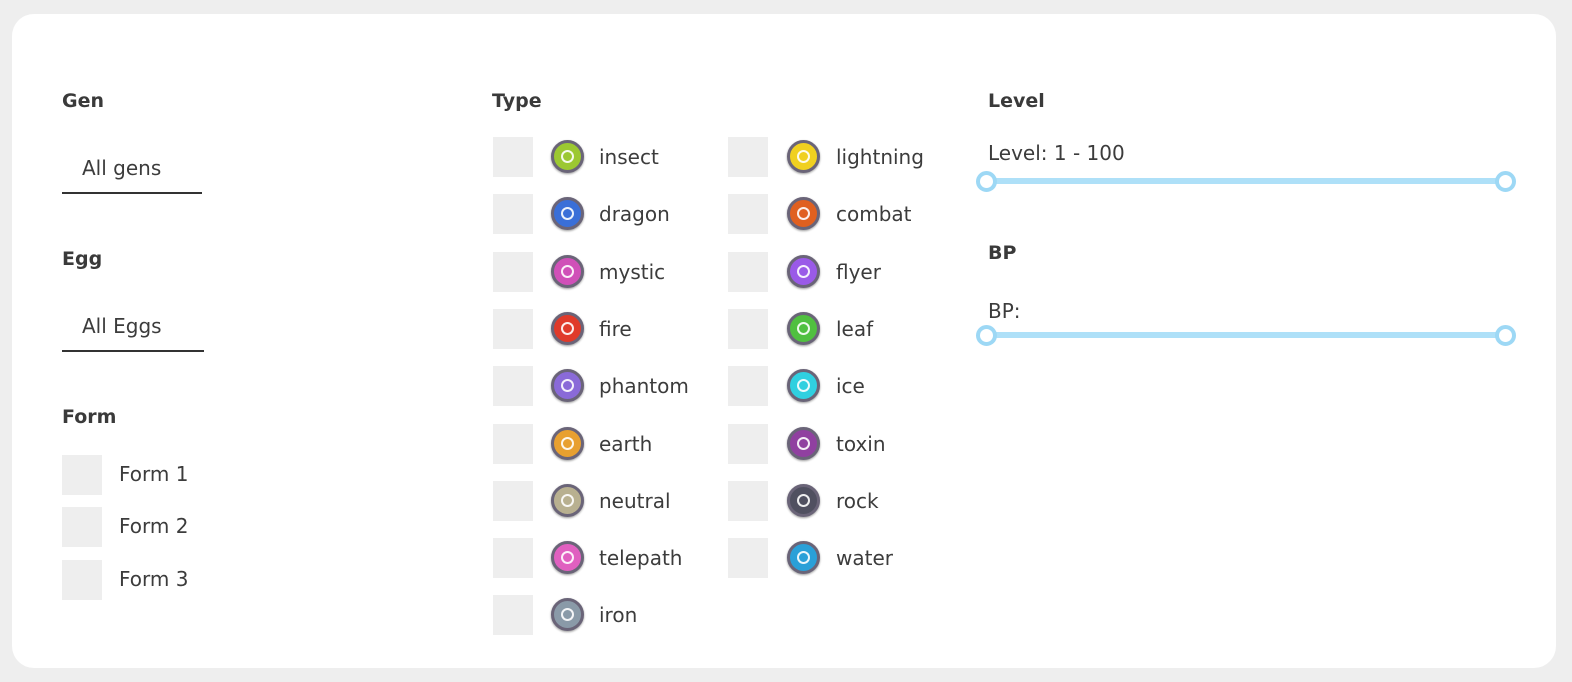  Describe the element at coordinates (567, 214) in the screenshot. I see `dragon-icon` at that location.